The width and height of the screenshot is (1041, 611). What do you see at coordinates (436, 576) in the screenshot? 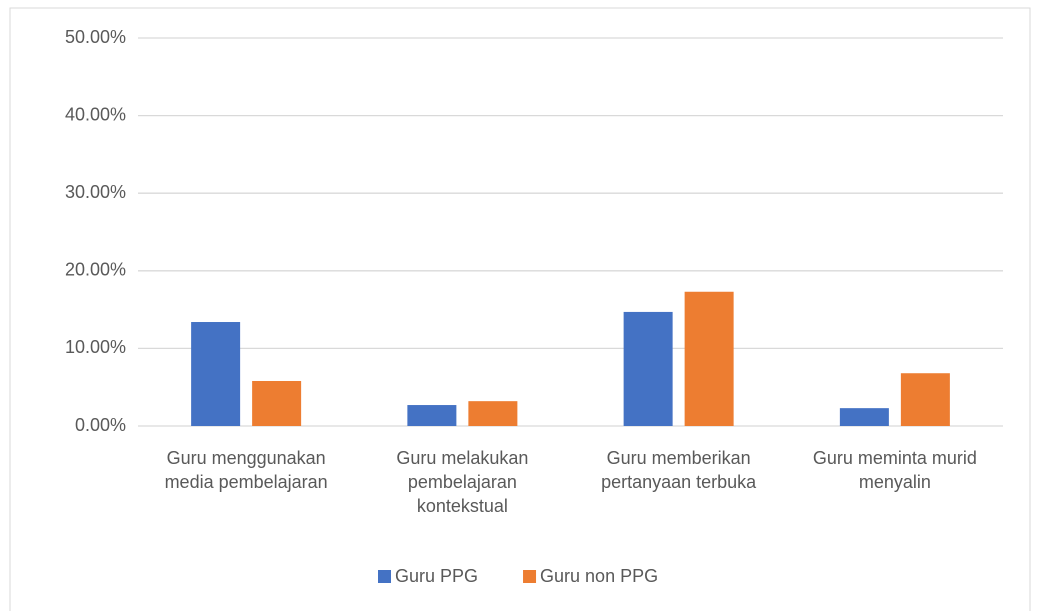
I see `legend-label: Guru PPG` at bounding box center [436, 576].